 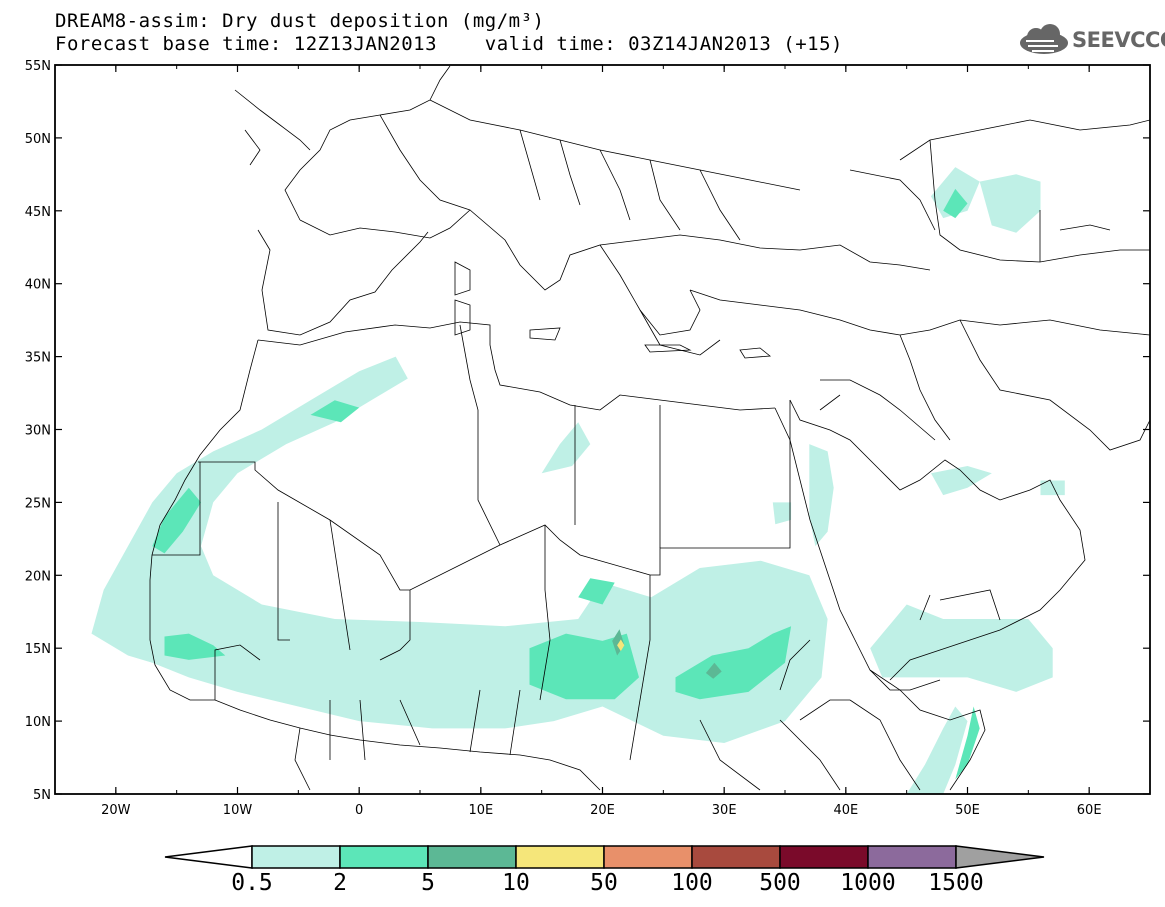 I want to click on lat-label: 55N, so click(x=38, y=66).